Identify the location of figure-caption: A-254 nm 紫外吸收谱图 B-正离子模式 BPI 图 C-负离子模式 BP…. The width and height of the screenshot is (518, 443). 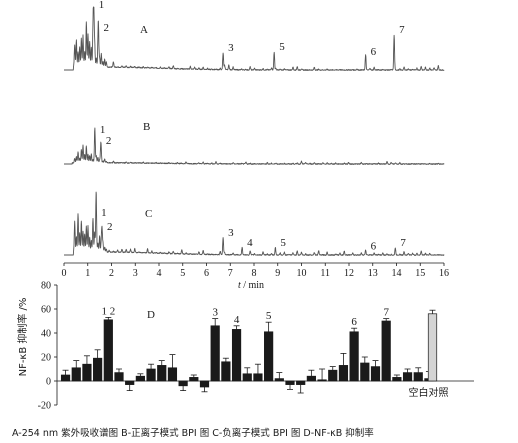
(193, 433).